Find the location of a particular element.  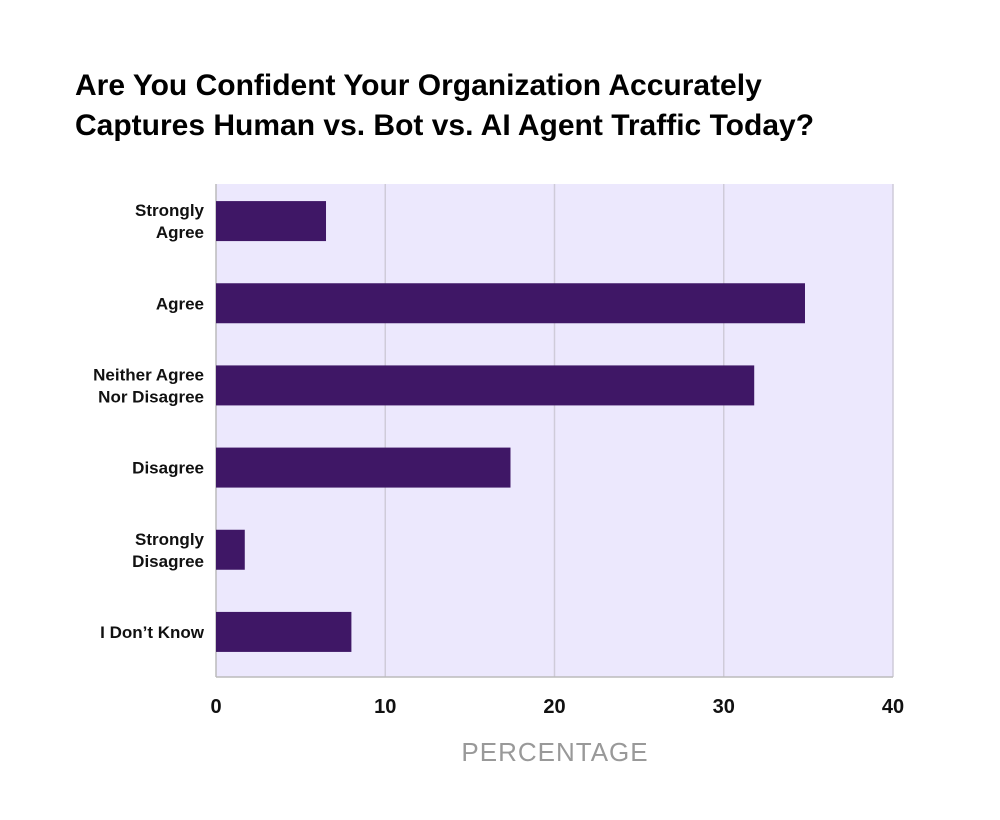

x-tick-label: 40 is located at coordinates (893, 707).